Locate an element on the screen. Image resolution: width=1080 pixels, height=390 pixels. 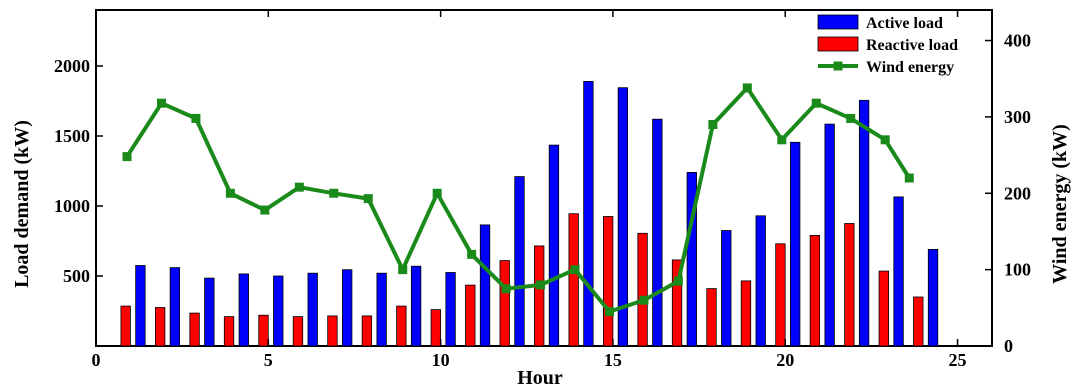
y-right-tick-label: 0 is located at coordinates (1008, 346).